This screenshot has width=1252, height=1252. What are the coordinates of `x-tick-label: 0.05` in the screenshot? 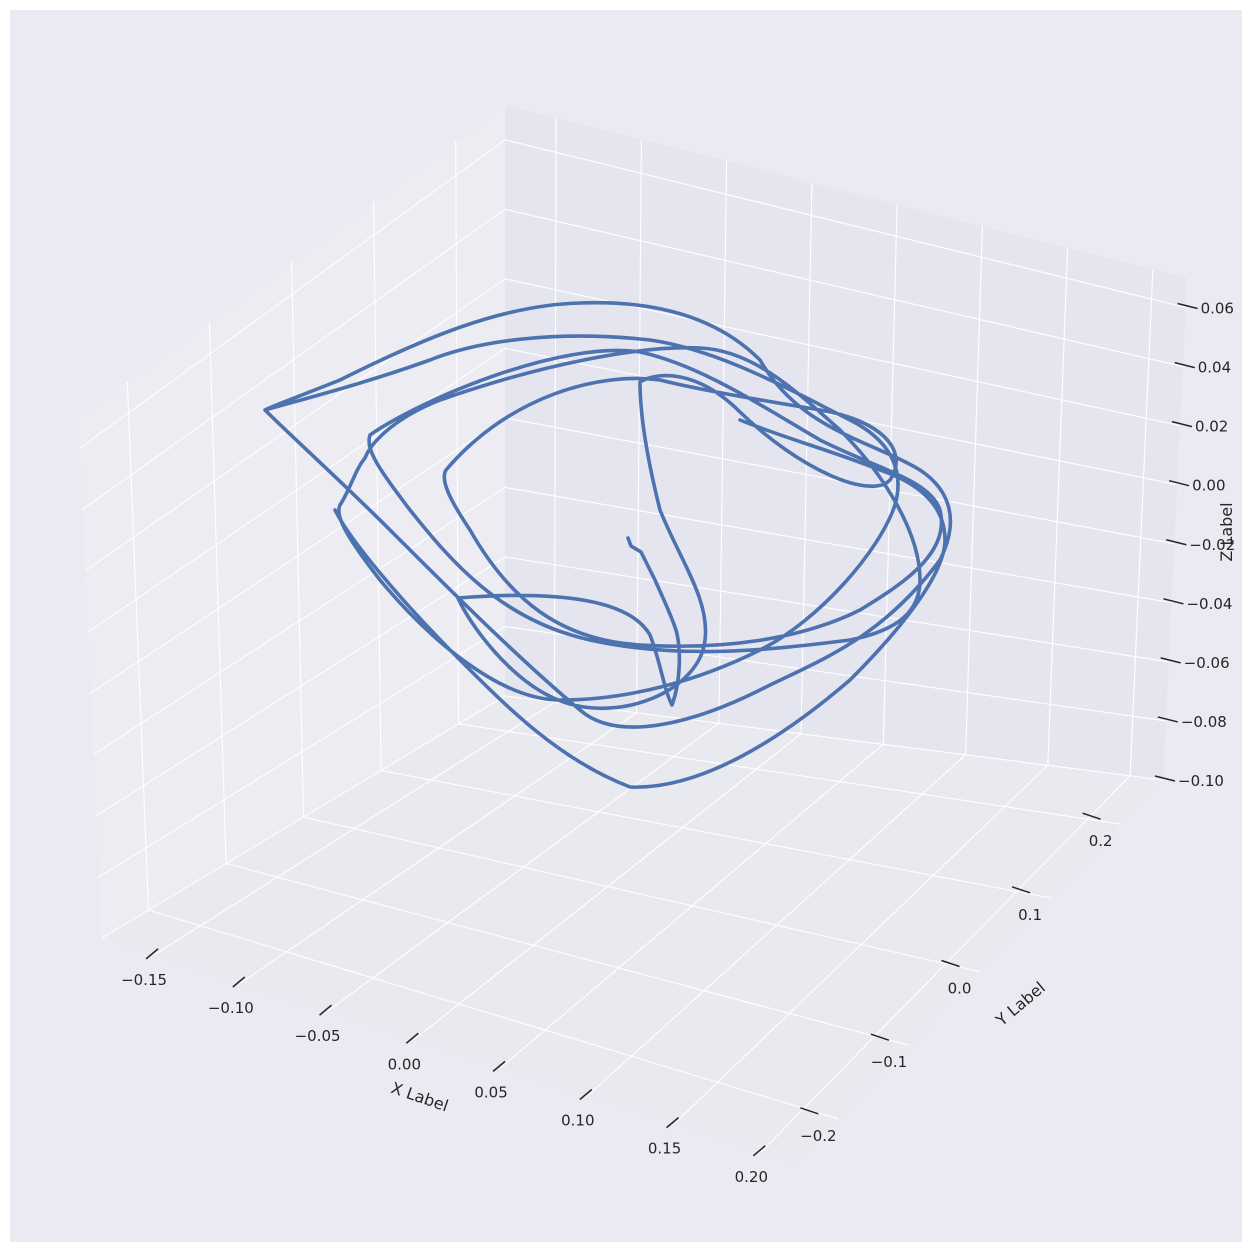 It's located at (490, 1092).